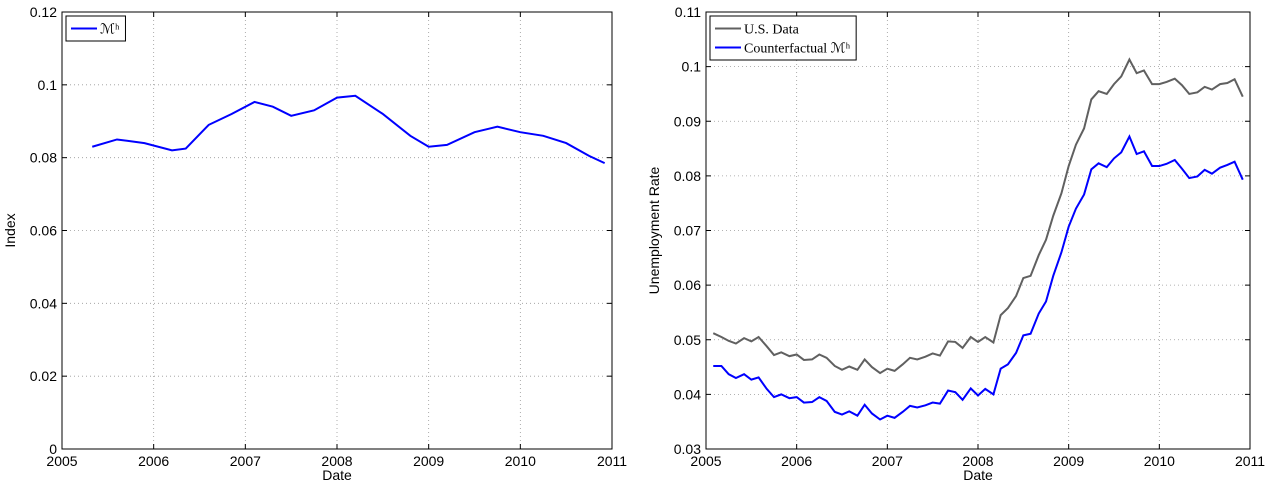 The width and height of the screenshot is (1279, 488). What do you see at coordinates (43, 12) in the screenshot?
I see `y-tick-label: 0.12` at bounding box center [43, 12].